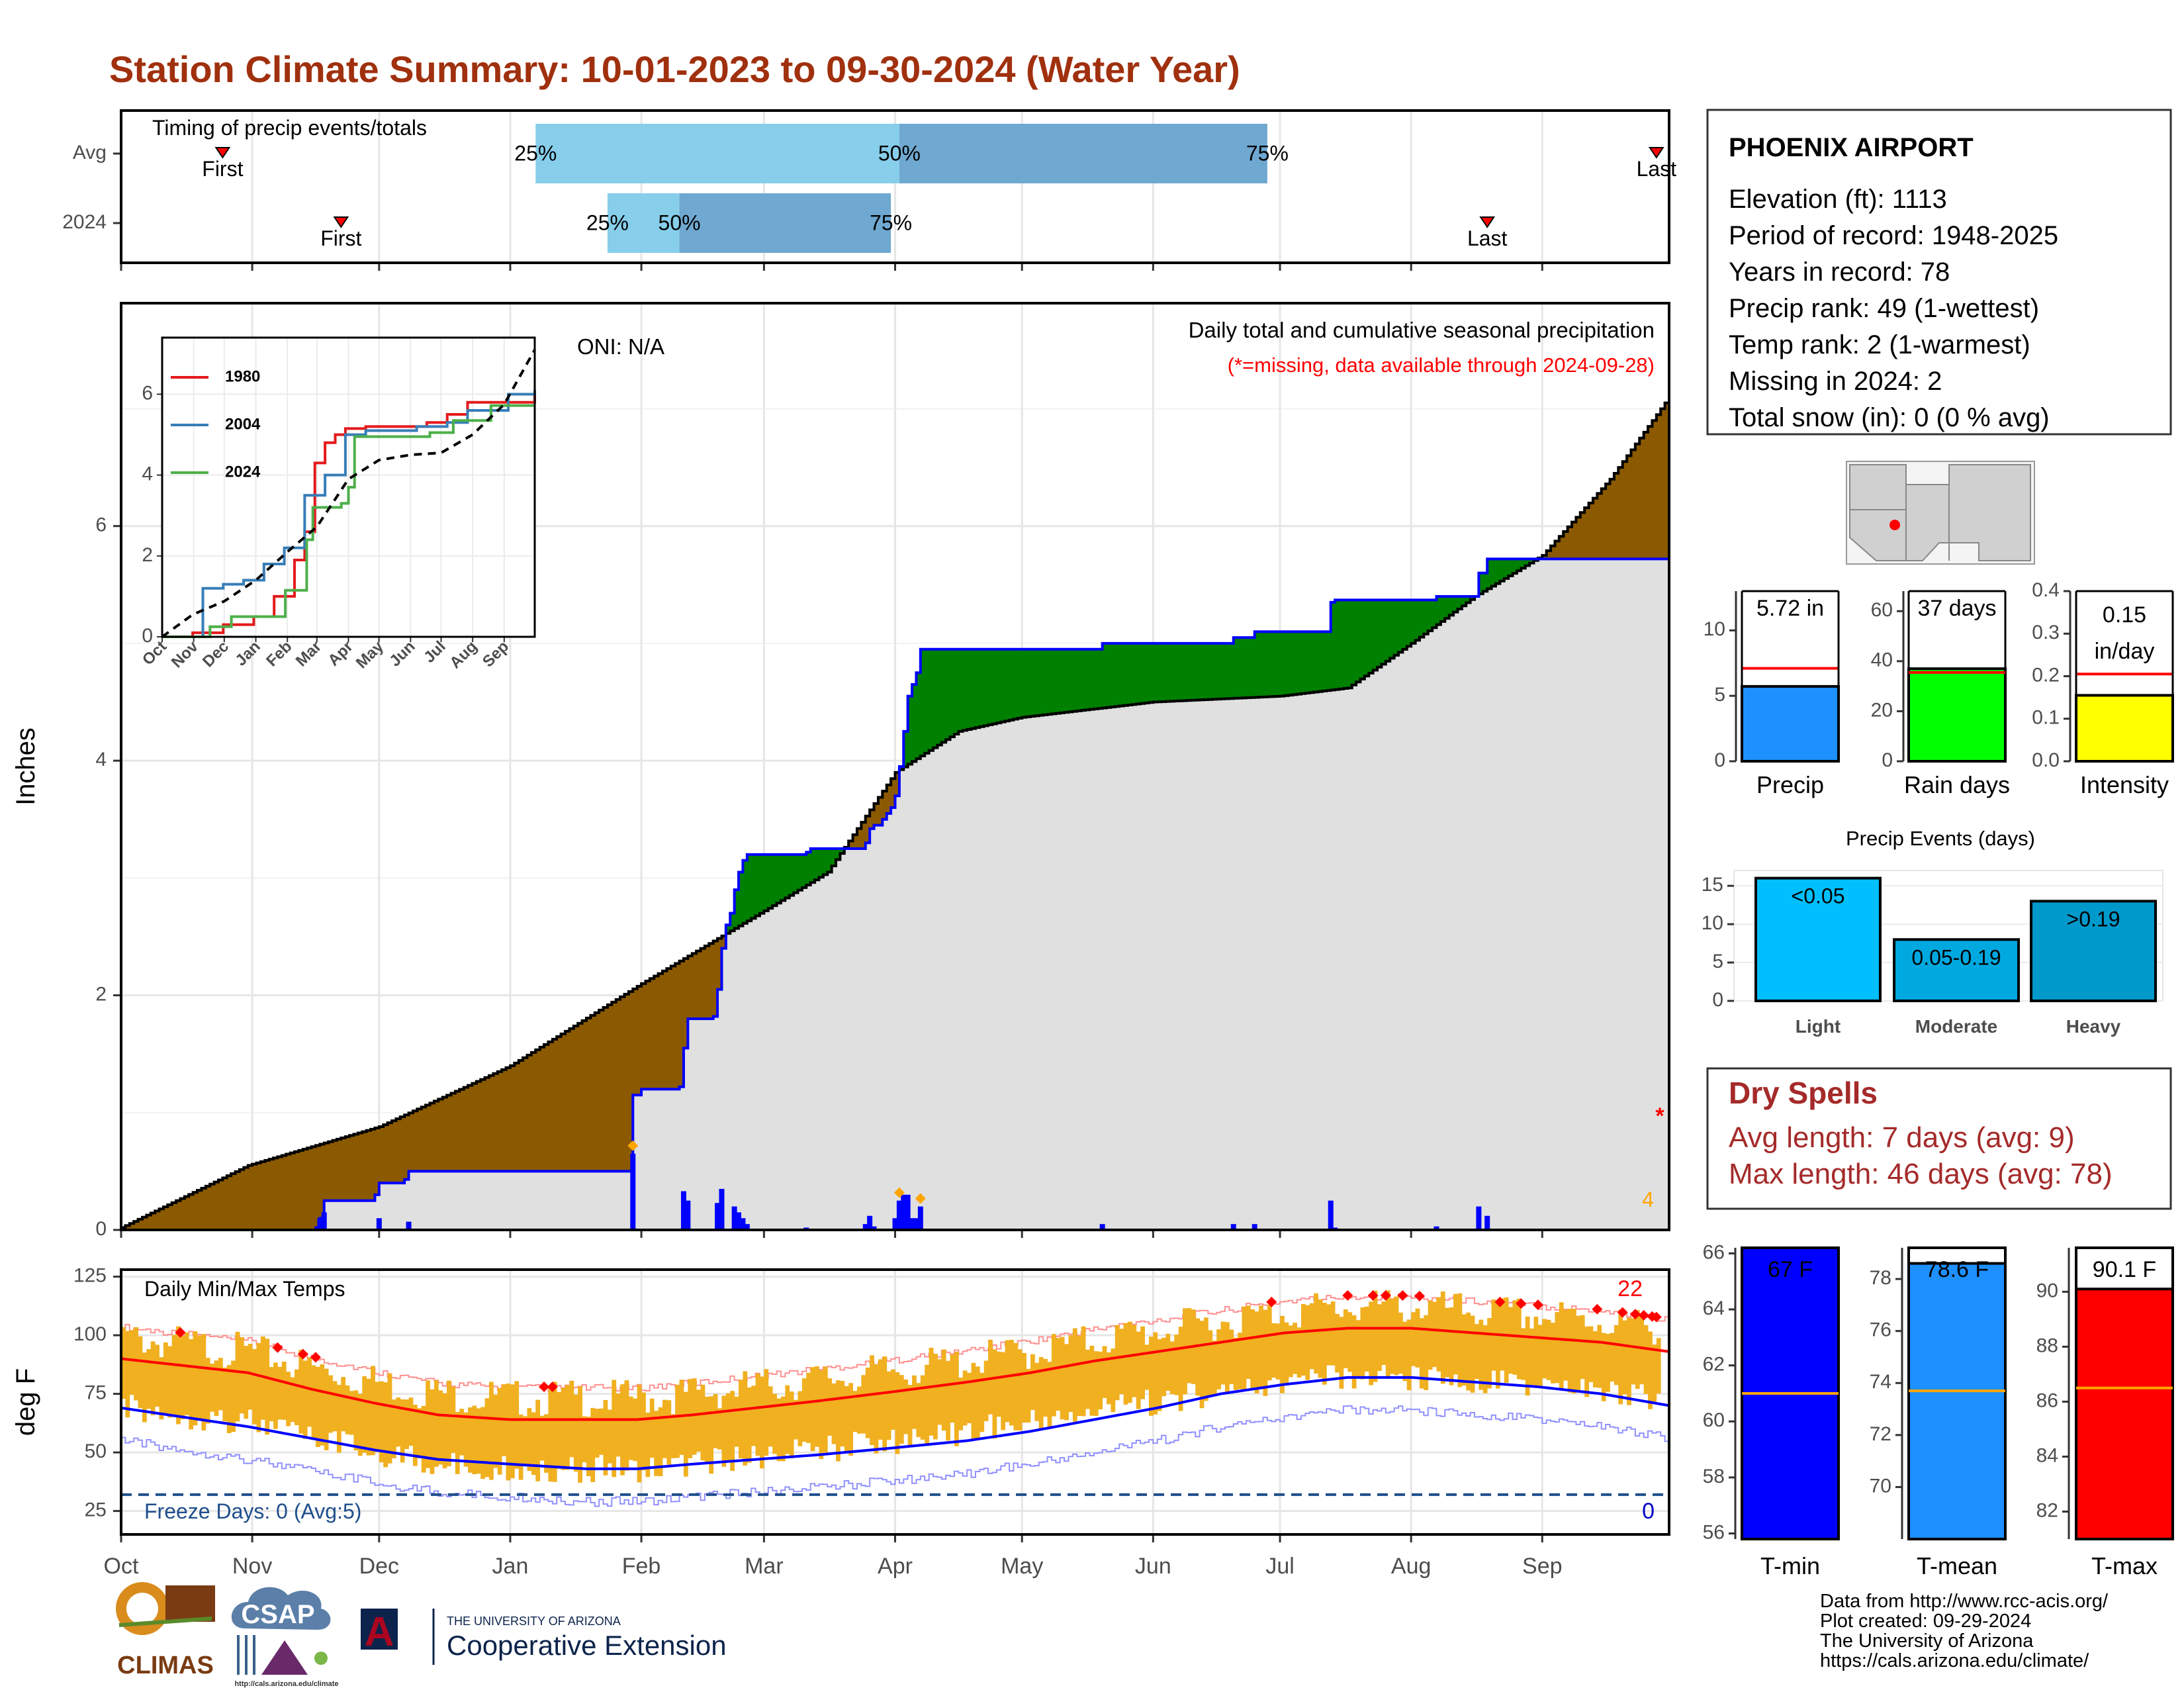 This screenshot has width=2184, height=1688. I want to click on x-tick-label: Sep, so click(1542, 1566).